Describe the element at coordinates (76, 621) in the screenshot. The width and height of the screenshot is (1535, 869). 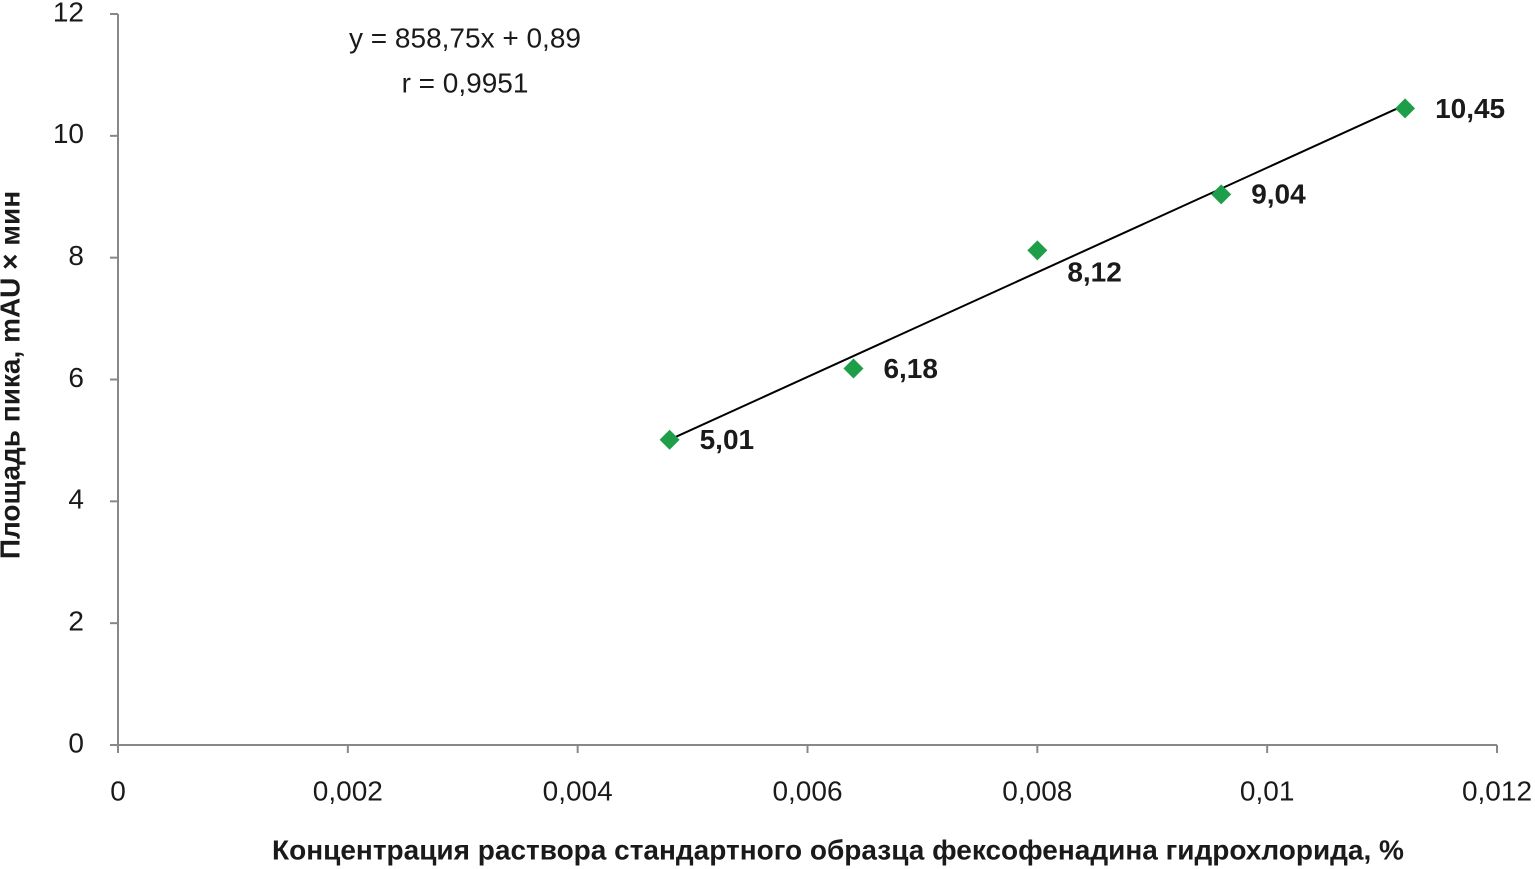
I see `y-tick-label: 2` at that location.